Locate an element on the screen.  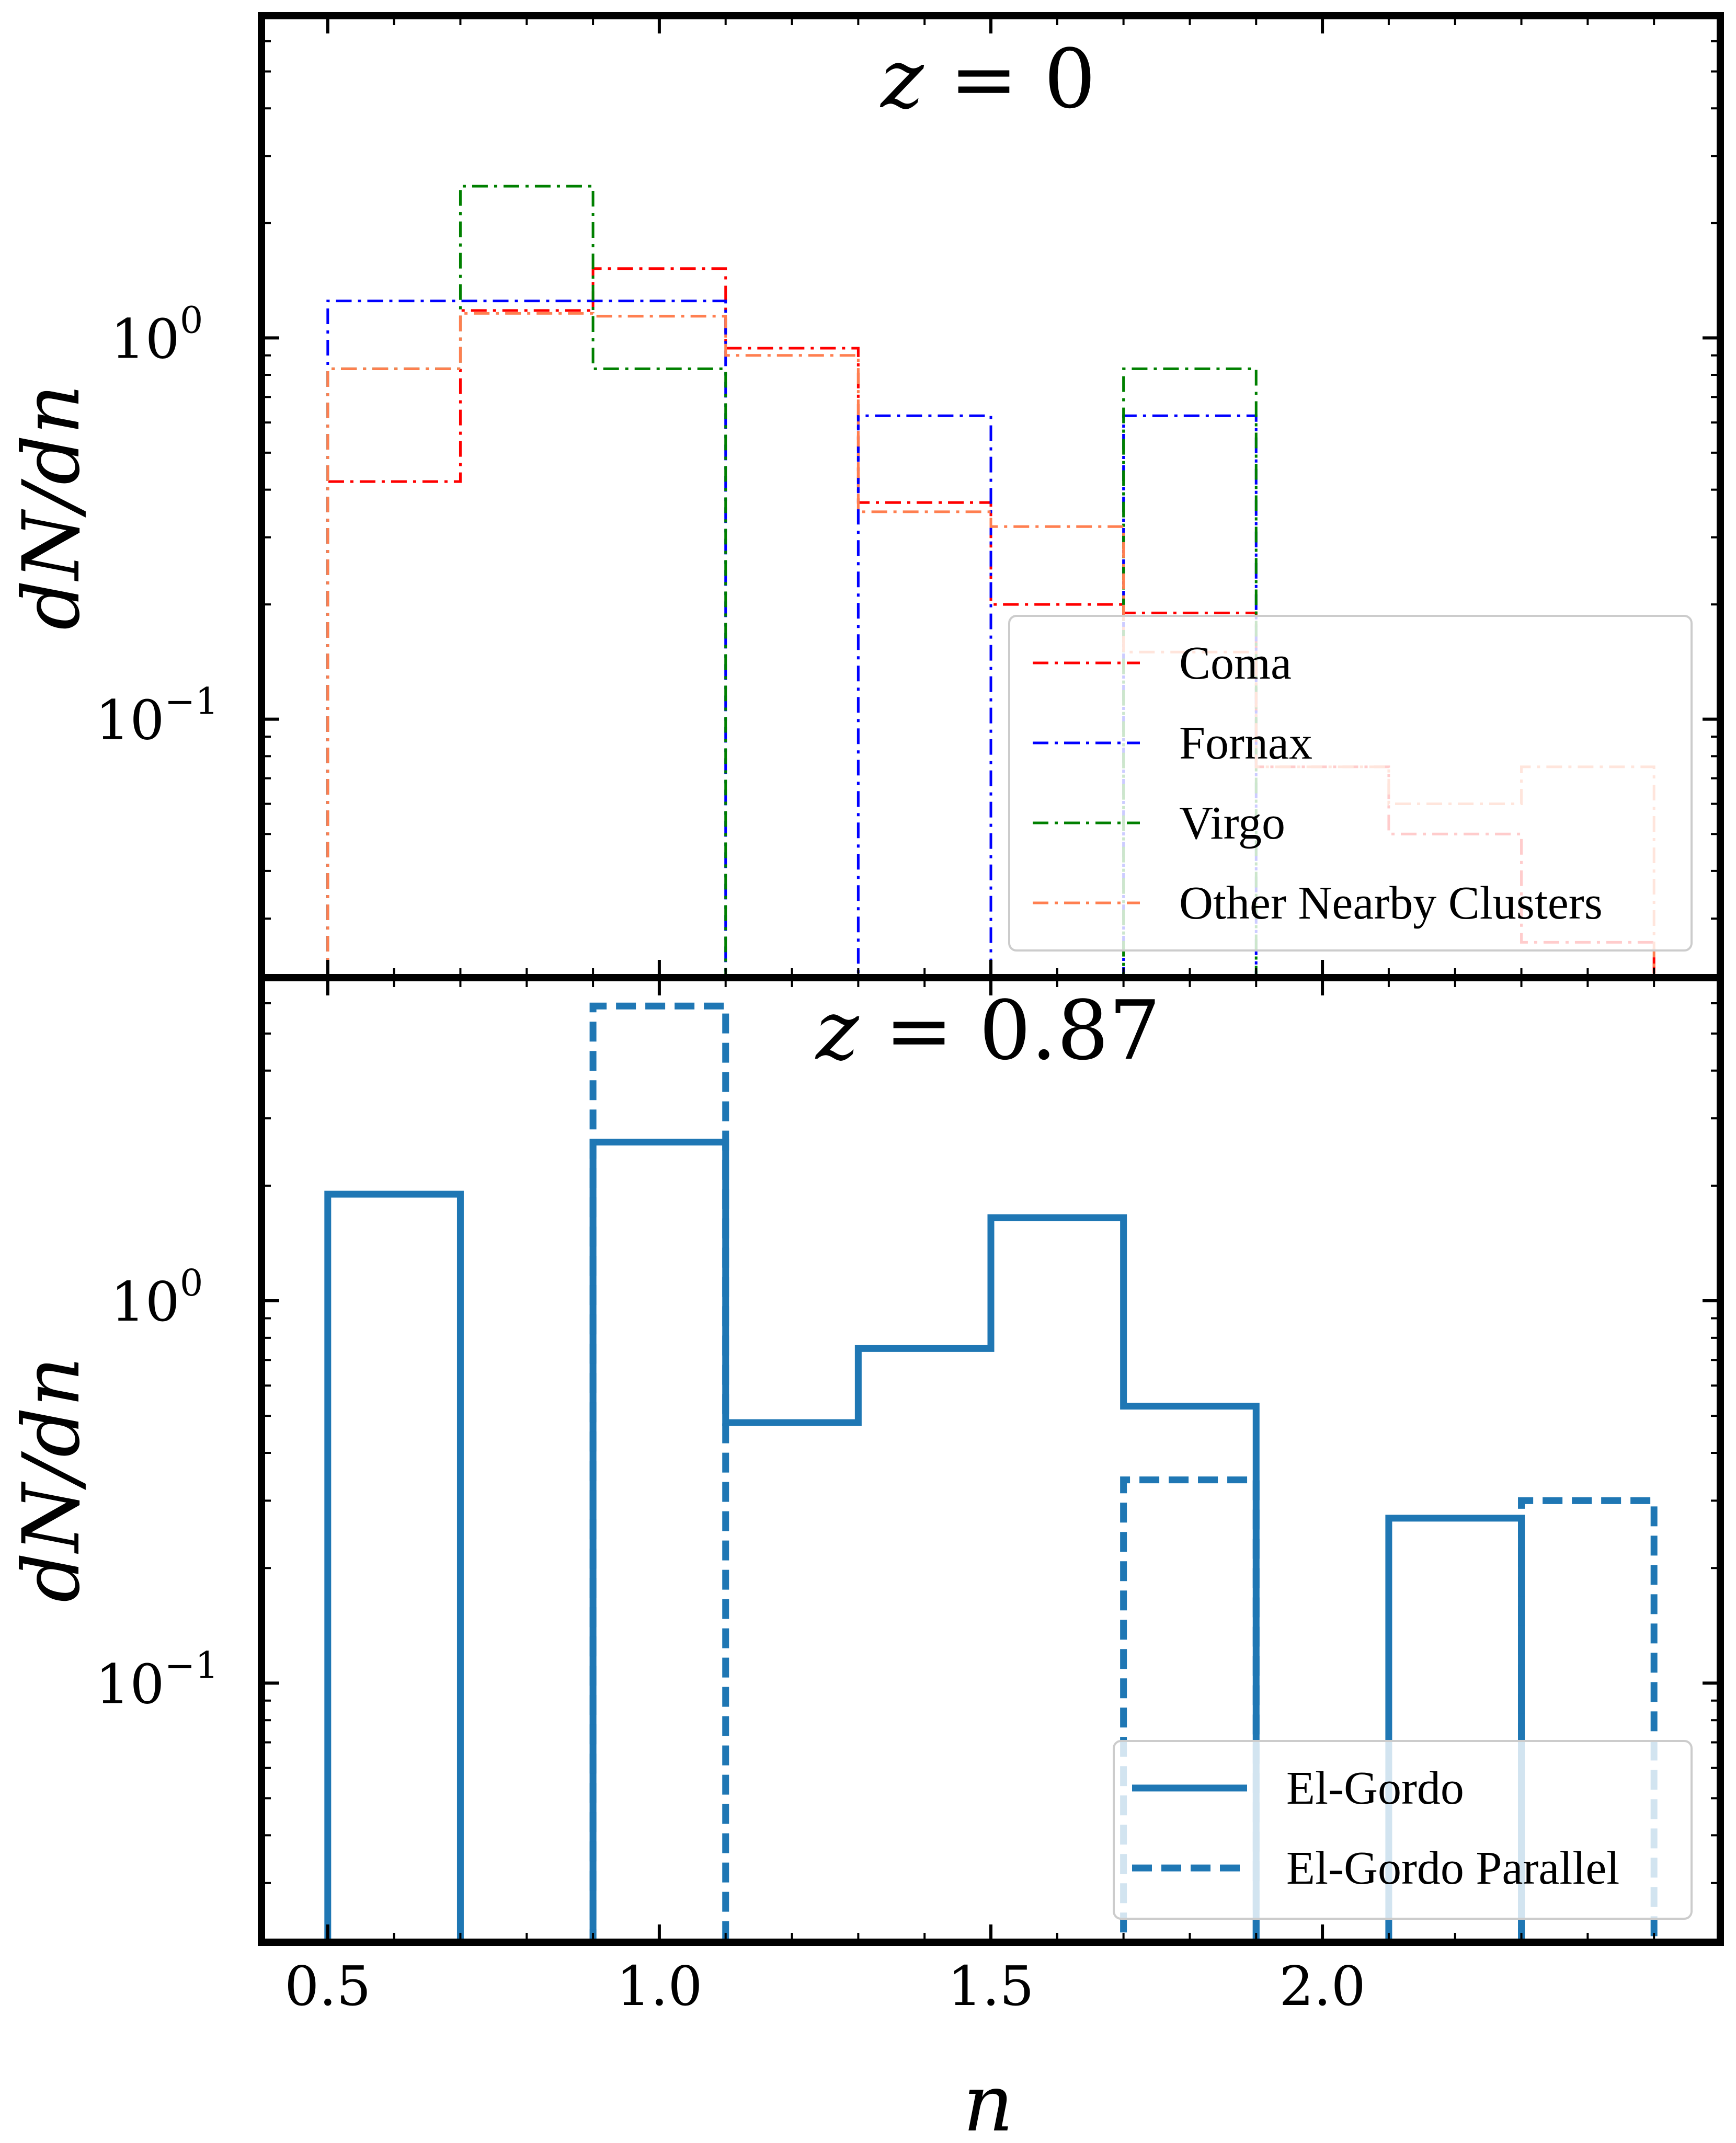
panel-title-z087: z = 0.87 is located at coordinates (988, 1030).